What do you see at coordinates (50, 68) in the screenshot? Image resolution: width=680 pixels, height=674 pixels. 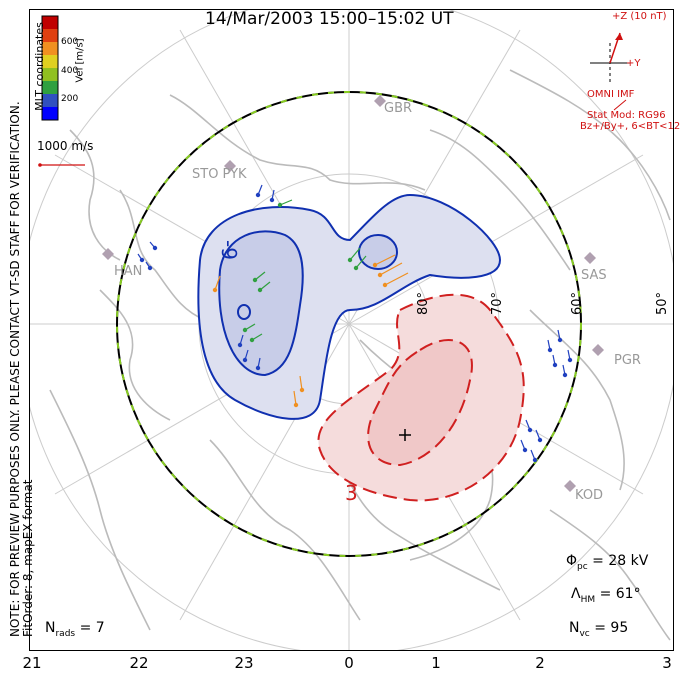 I see `velocity-colorbar` at bounding box center [50, 68].